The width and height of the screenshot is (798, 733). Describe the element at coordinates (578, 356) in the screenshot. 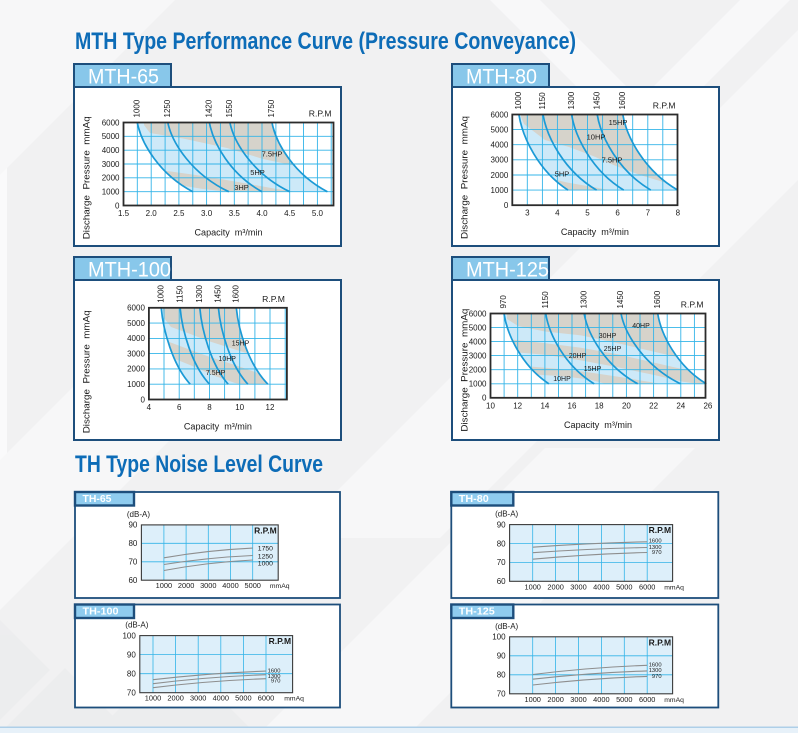

I see `svg-text: 20HP` at that location.